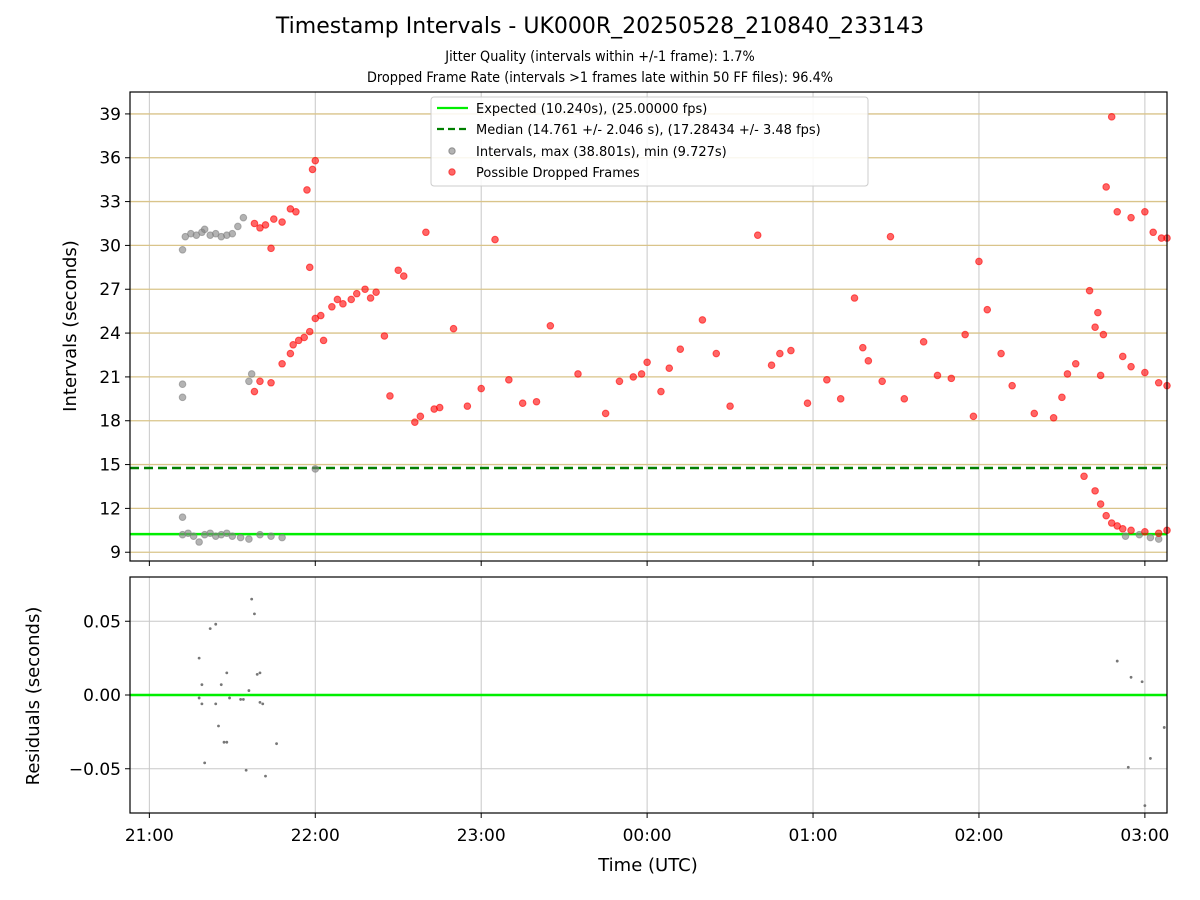  Describe the element at coordinates (315, 836) in the screenshot. I see `x-tick-label: 22:00` at that location.